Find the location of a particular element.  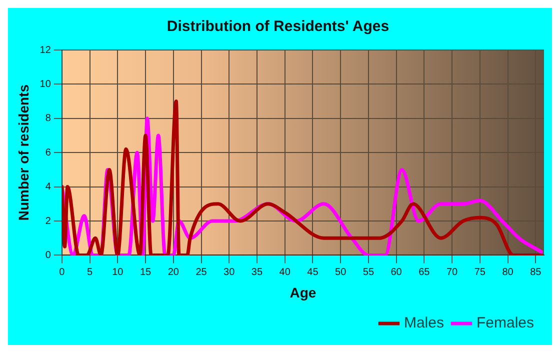

y-tick-label: 8 is located at coordinates (48, 118).